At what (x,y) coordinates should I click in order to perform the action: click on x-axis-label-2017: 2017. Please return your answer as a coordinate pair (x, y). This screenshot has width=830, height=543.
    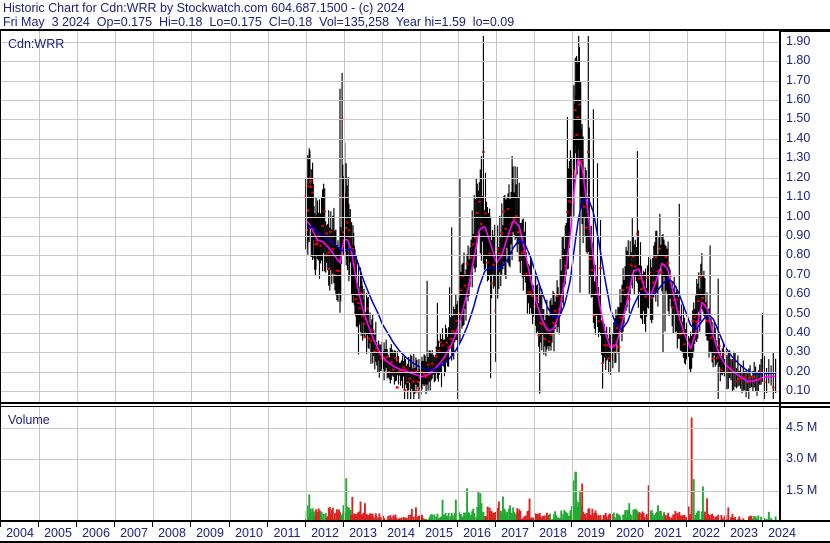
    Looking at the image, I should click on (515, 533).